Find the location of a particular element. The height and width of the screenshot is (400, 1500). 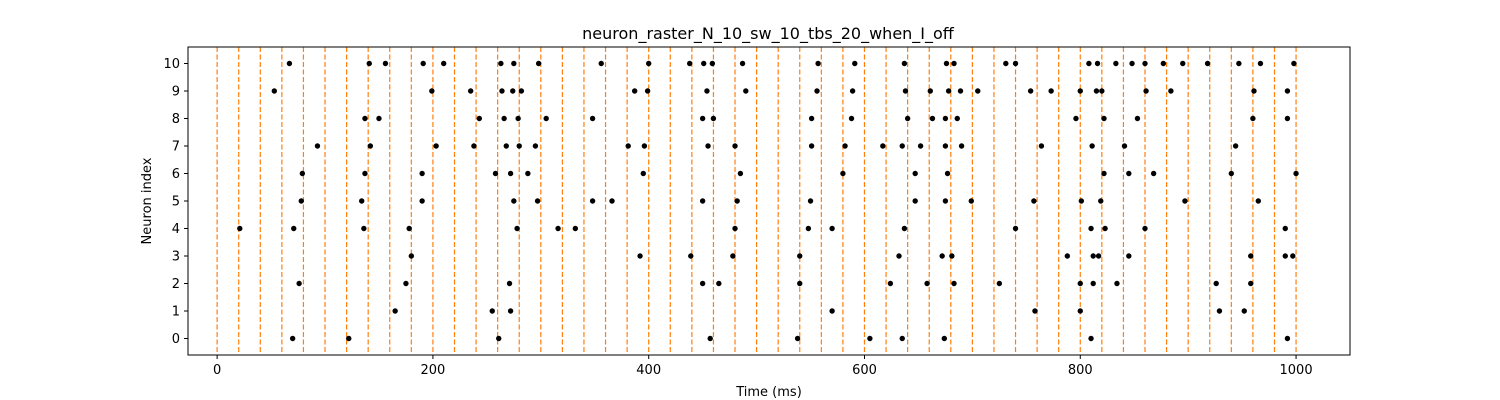

x-tick-label: 1000 is located at coordinates (1296, 370).